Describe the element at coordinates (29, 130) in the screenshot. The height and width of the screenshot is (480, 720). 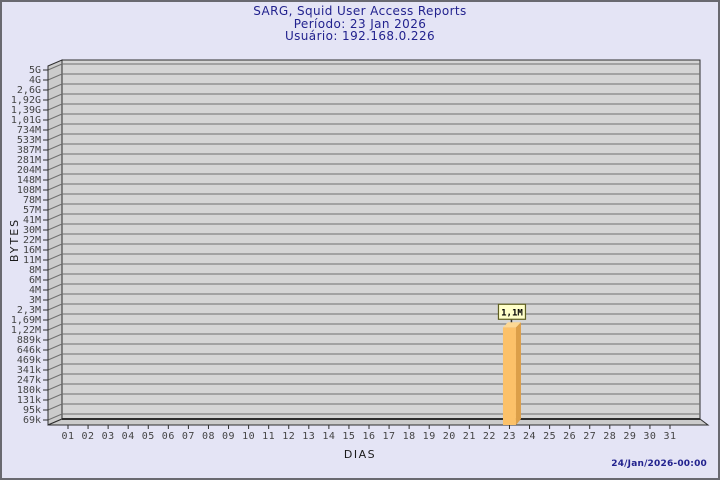
I see `y-tick-label: 734M` at that location.